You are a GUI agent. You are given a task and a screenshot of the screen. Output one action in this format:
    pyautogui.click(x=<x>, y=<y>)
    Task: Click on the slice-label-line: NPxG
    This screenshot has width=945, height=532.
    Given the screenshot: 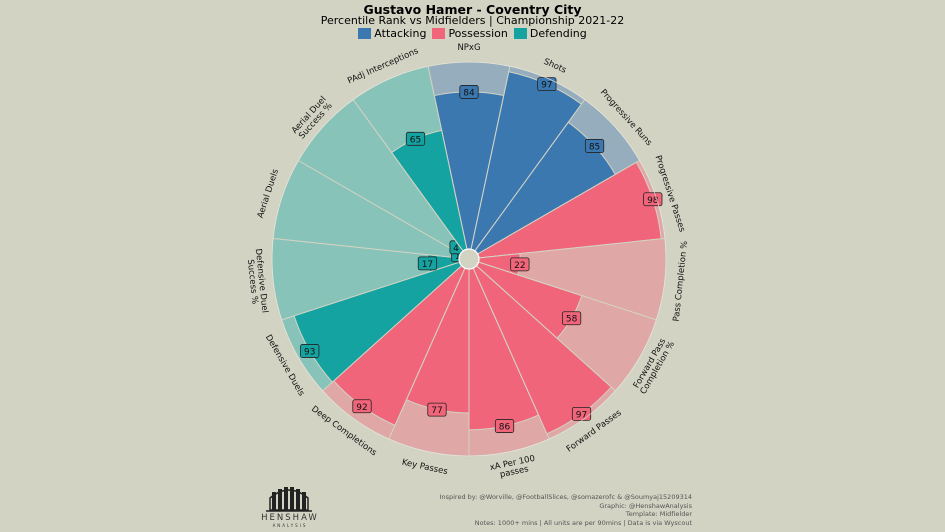 What is the action you would take?
    pyautogui.click(x=468, y=48)
    